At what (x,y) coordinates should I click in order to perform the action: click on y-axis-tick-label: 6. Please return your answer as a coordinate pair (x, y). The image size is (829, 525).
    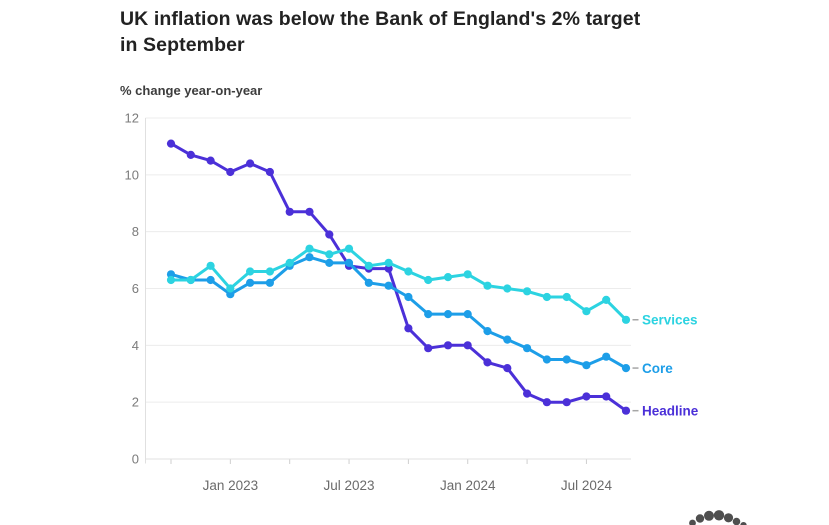
    Looking at the image, I should click on (135, 288).